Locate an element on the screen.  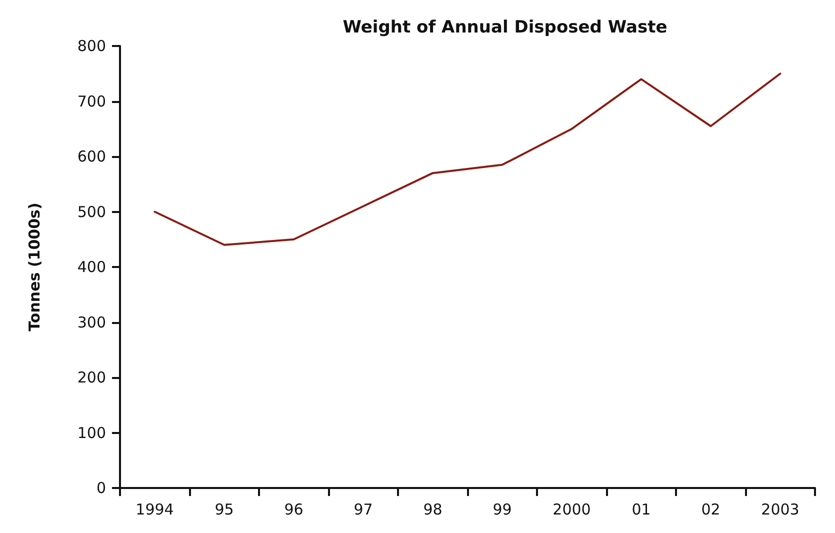
x-tick-label: 1994 is located at coordinates (155, 509).